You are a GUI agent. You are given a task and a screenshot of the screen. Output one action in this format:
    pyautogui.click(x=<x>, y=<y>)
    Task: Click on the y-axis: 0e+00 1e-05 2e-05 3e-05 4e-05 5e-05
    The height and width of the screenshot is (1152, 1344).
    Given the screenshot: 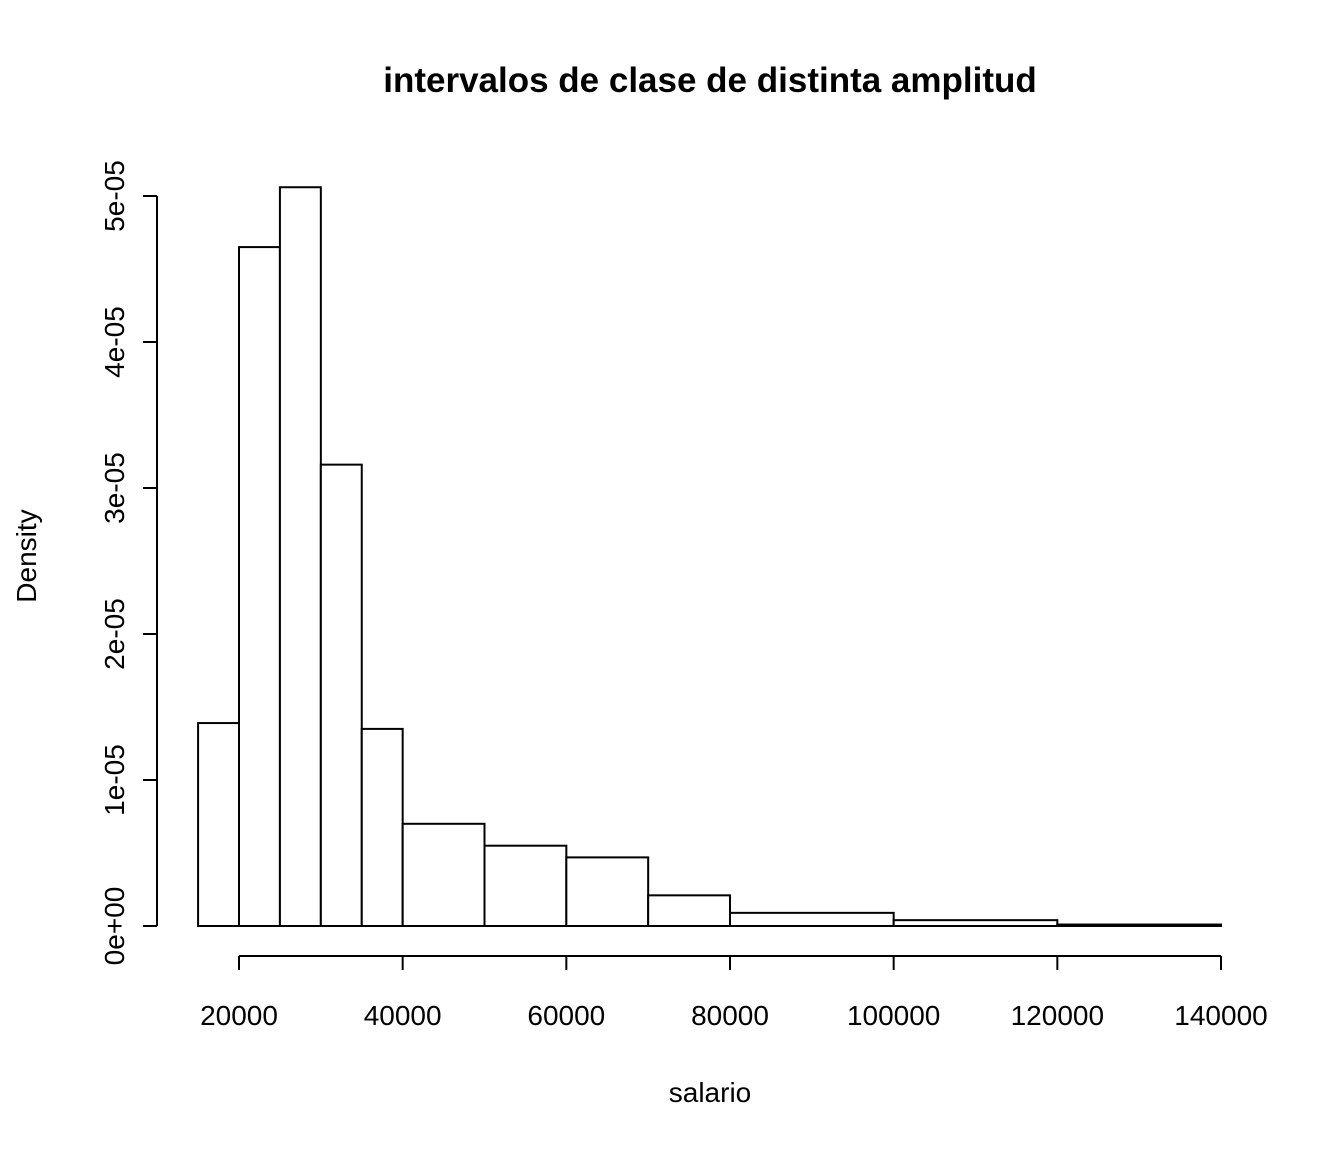 What is the action you would take?
    pyautogui.click(x=128, y=563)
    